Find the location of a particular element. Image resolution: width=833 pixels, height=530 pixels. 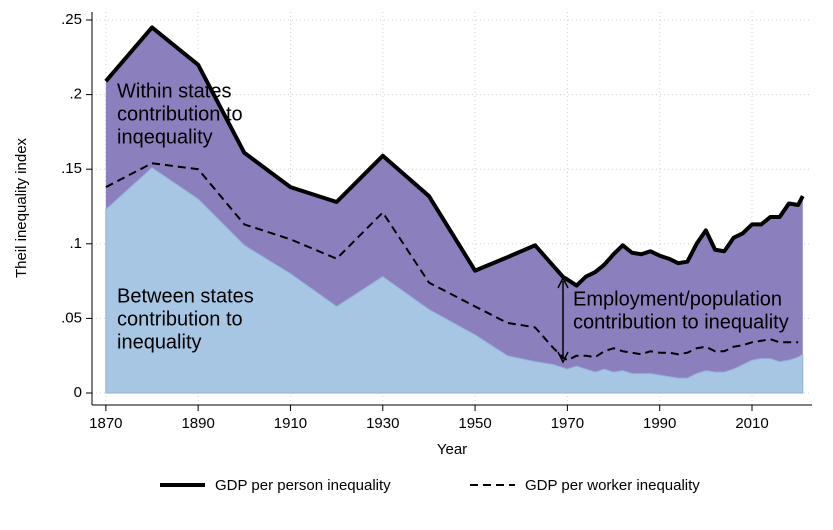

x-tick-label: 1930 is located at coordinates (382, 423).